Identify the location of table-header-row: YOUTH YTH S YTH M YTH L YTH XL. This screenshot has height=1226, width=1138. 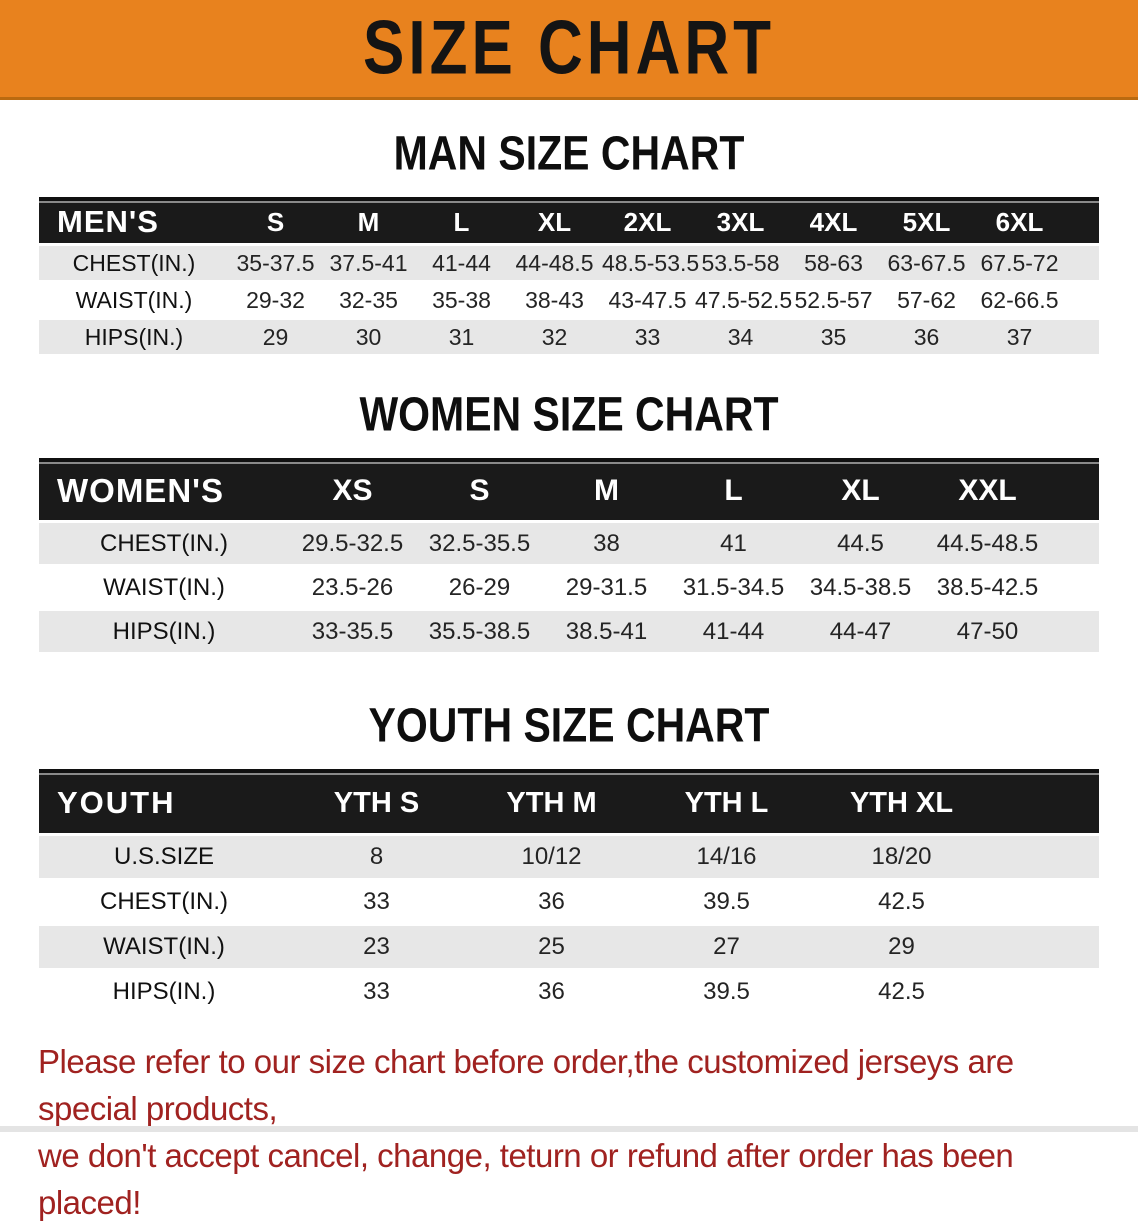
(569, 801).